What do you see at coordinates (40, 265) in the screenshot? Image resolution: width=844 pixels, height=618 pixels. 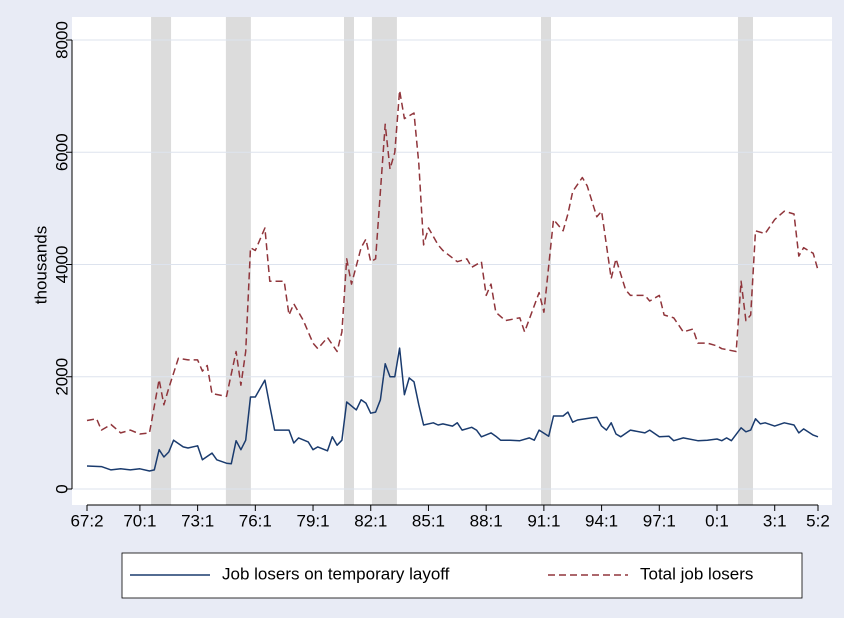 I see `y-axis-title: thousands` at bounding box center [40, 265].